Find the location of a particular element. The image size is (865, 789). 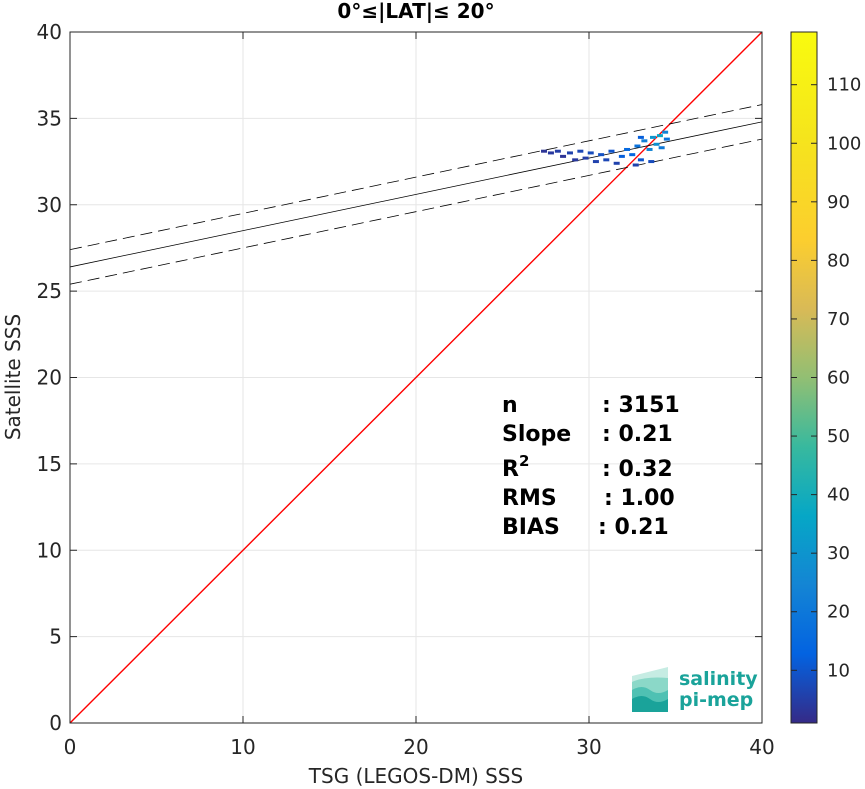

colorbar-tick-label: 60 is located at coordinates (838, 378).